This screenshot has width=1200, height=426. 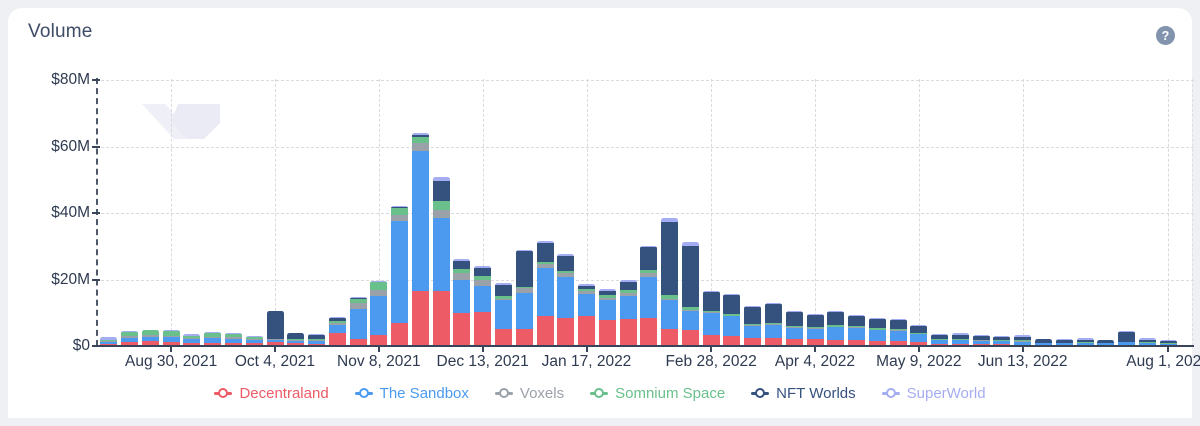 What do you see at coordinates (412, 393) in the screenshot?
I see `legend-item-the-sandbox: The Sandbox` at bounding box center [412, 393].